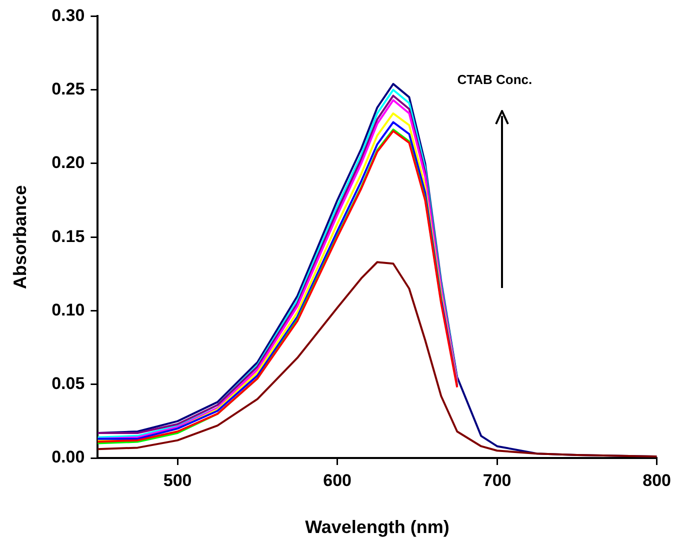 This screenshot has width=677, height=545. Describe the element at coordinates (20, 237) in the screenshot. I see `y-axis-title: Absorbance` at that location.